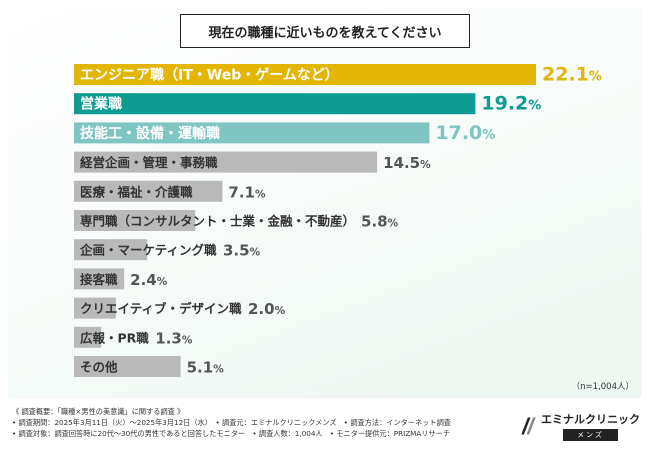 This screenshot has height=450, width=650. I want to click on brand-logo: エミナルクリニック メンズ, so click(580, 426).